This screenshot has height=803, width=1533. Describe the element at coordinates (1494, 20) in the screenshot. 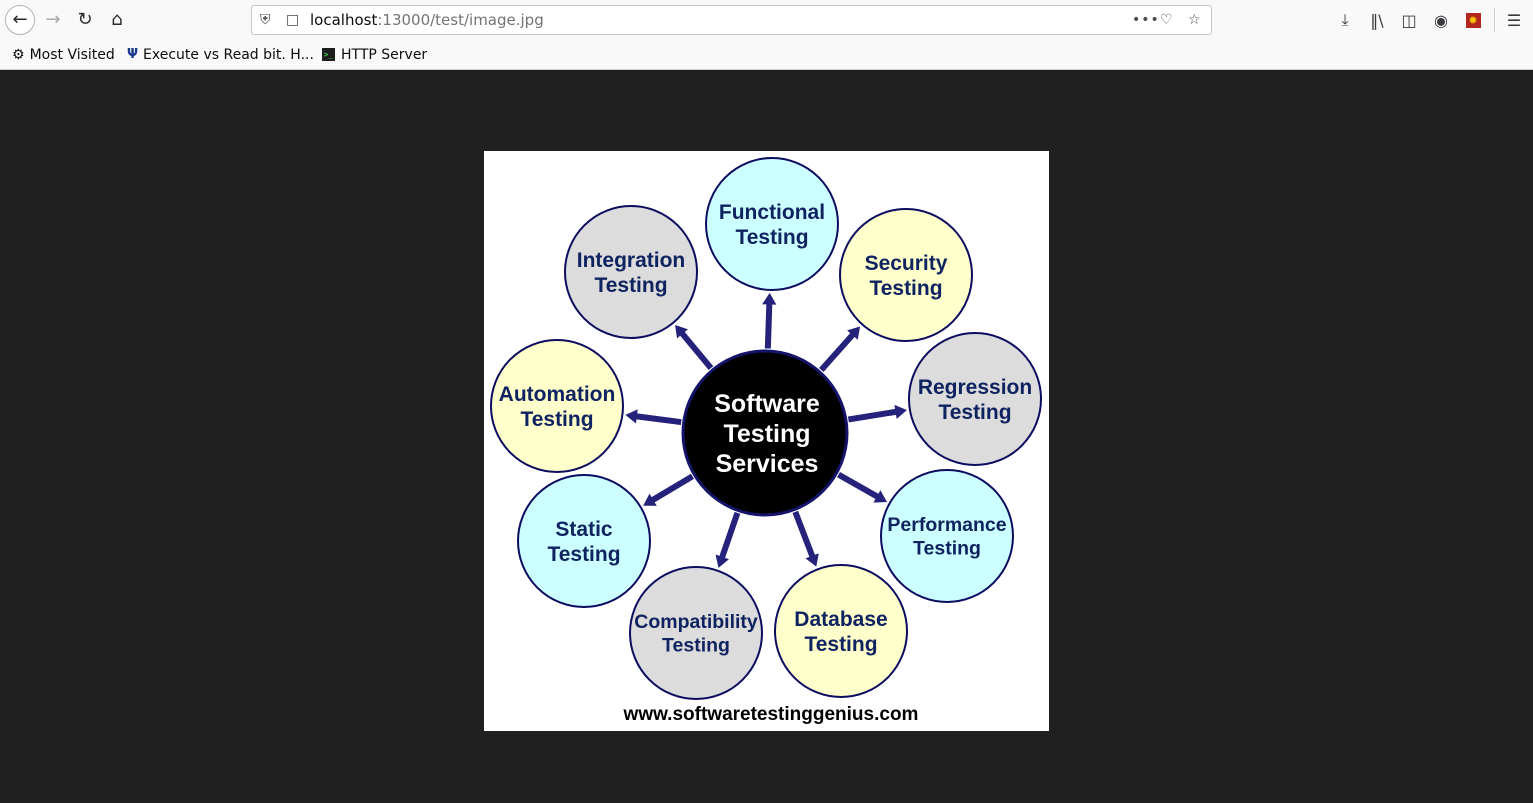

I see `toolbar-separator` at that location.